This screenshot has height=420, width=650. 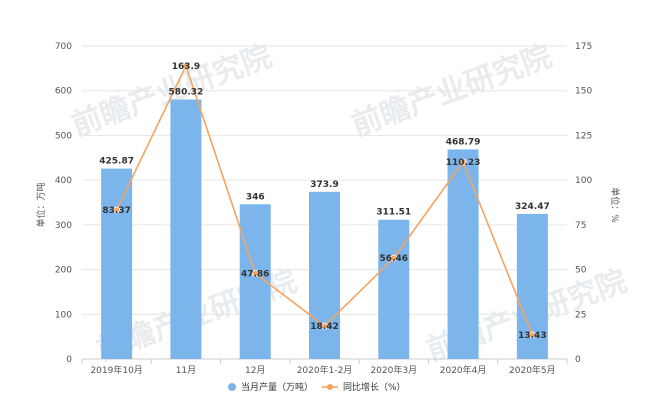 What do you see at coordinates (186, 370) in the screenshot?
I see `x-tick-label: 11月` at bounding box center [186, 370].